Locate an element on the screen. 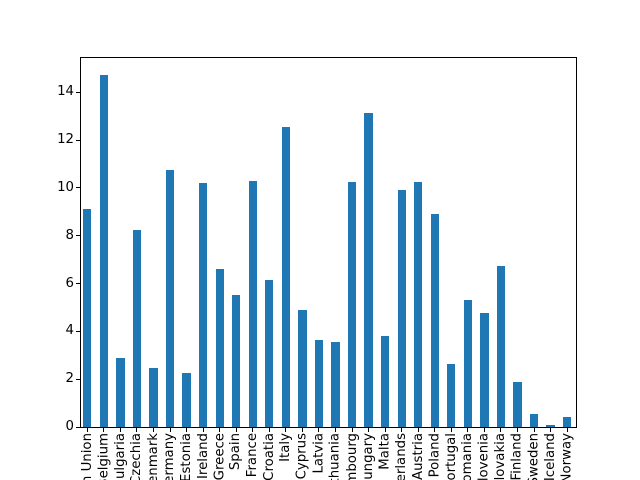 This screenshot has width=640, height=480. x-tick-label: Finland is located at coordinates (517, 456).